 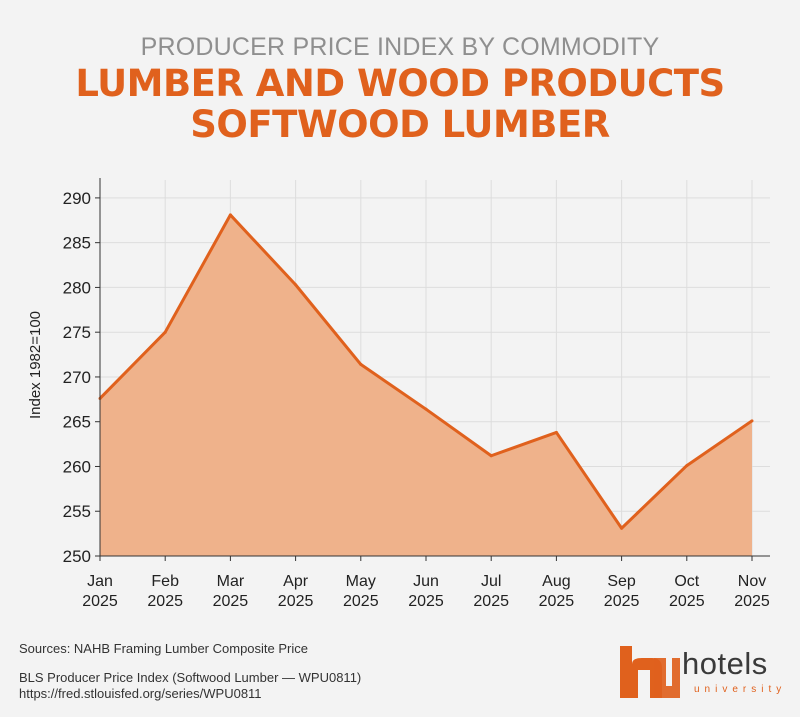 I want to click on y-tick-label: 275, so click(x=77, y=332).